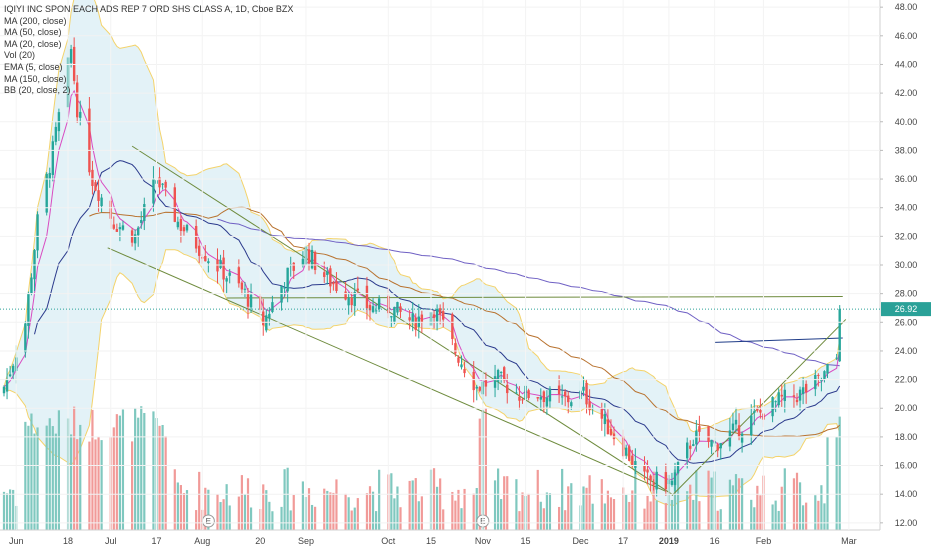 Image resolution: width=932 pixels, height=550 pixels. I want to click on y-tick-label: 32.00, so click(906, 236).